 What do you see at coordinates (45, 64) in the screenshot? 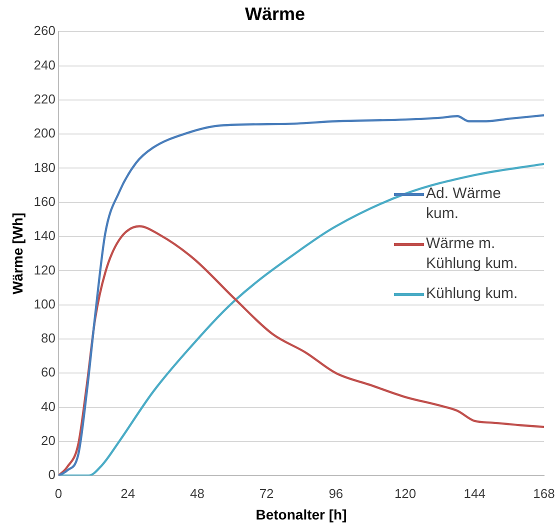
I see `y-tick-label: 240` at bounding box center [45, 64].